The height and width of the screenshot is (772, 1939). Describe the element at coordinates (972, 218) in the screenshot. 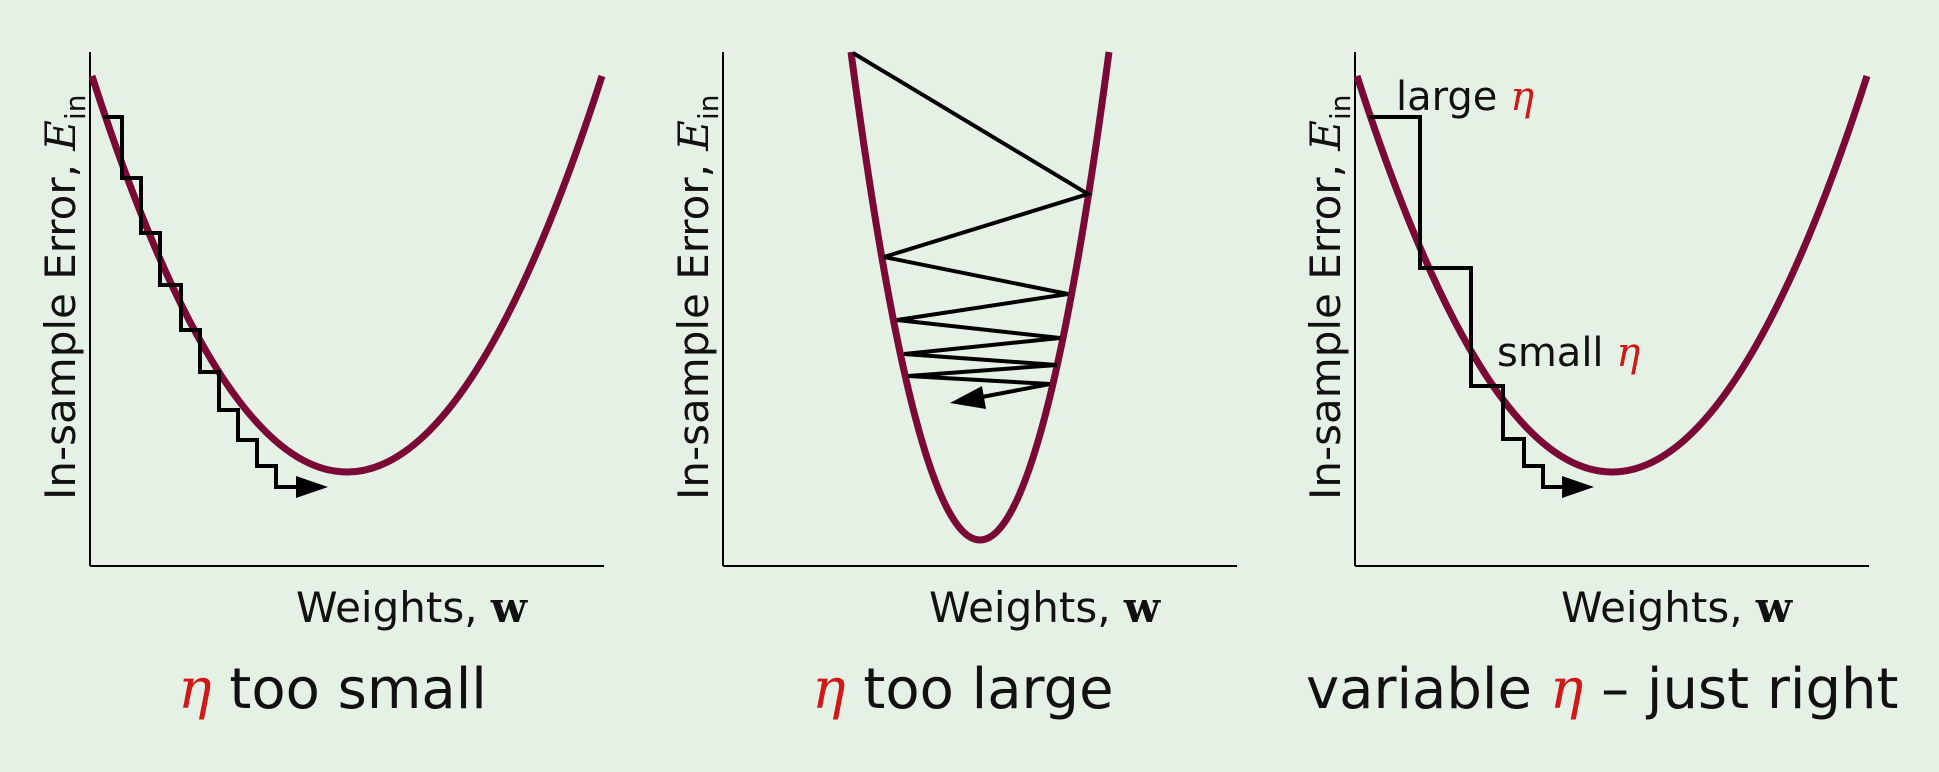

I see `descent-path-oscillating` at that location.